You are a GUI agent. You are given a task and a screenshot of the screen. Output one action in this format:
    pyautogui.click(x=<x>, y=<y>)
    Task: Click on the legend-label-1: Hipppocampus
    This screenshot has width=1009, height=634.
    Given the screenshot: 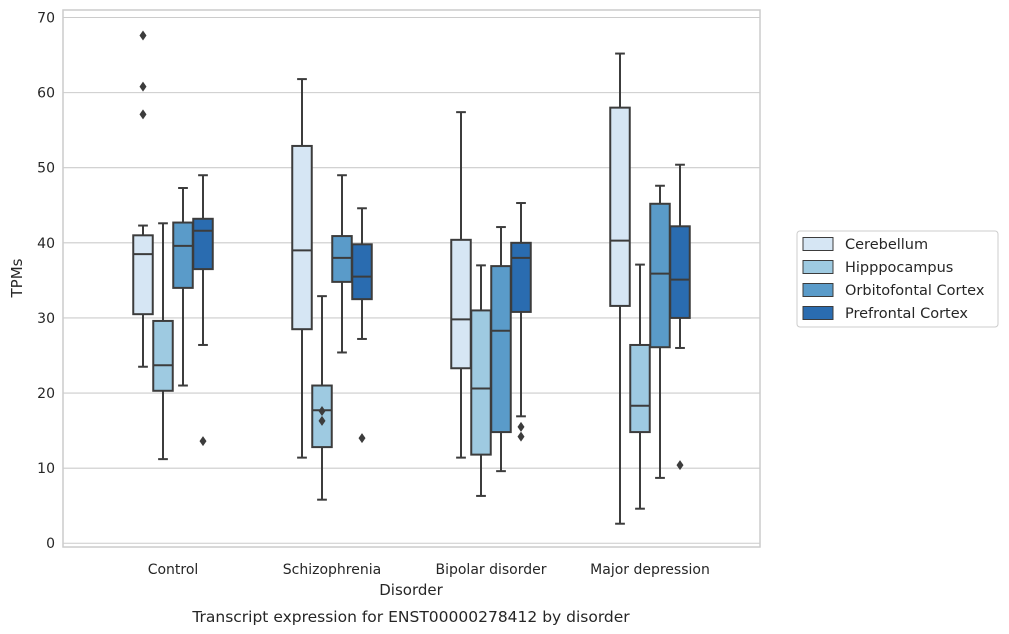 What is the action you would take?
    pyautogui.click(x=899, y=268)
    